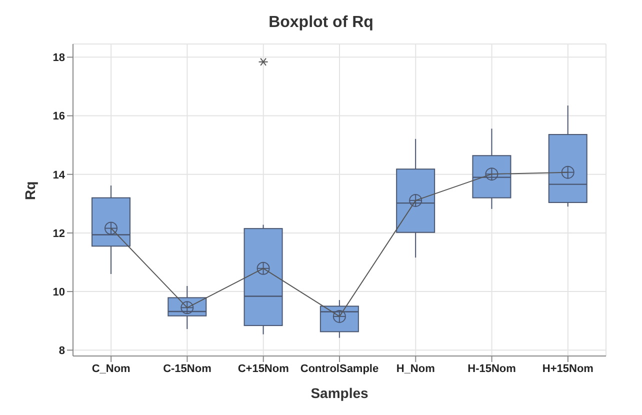  I want to click on y-tick-label: 12, so click(58, 234).